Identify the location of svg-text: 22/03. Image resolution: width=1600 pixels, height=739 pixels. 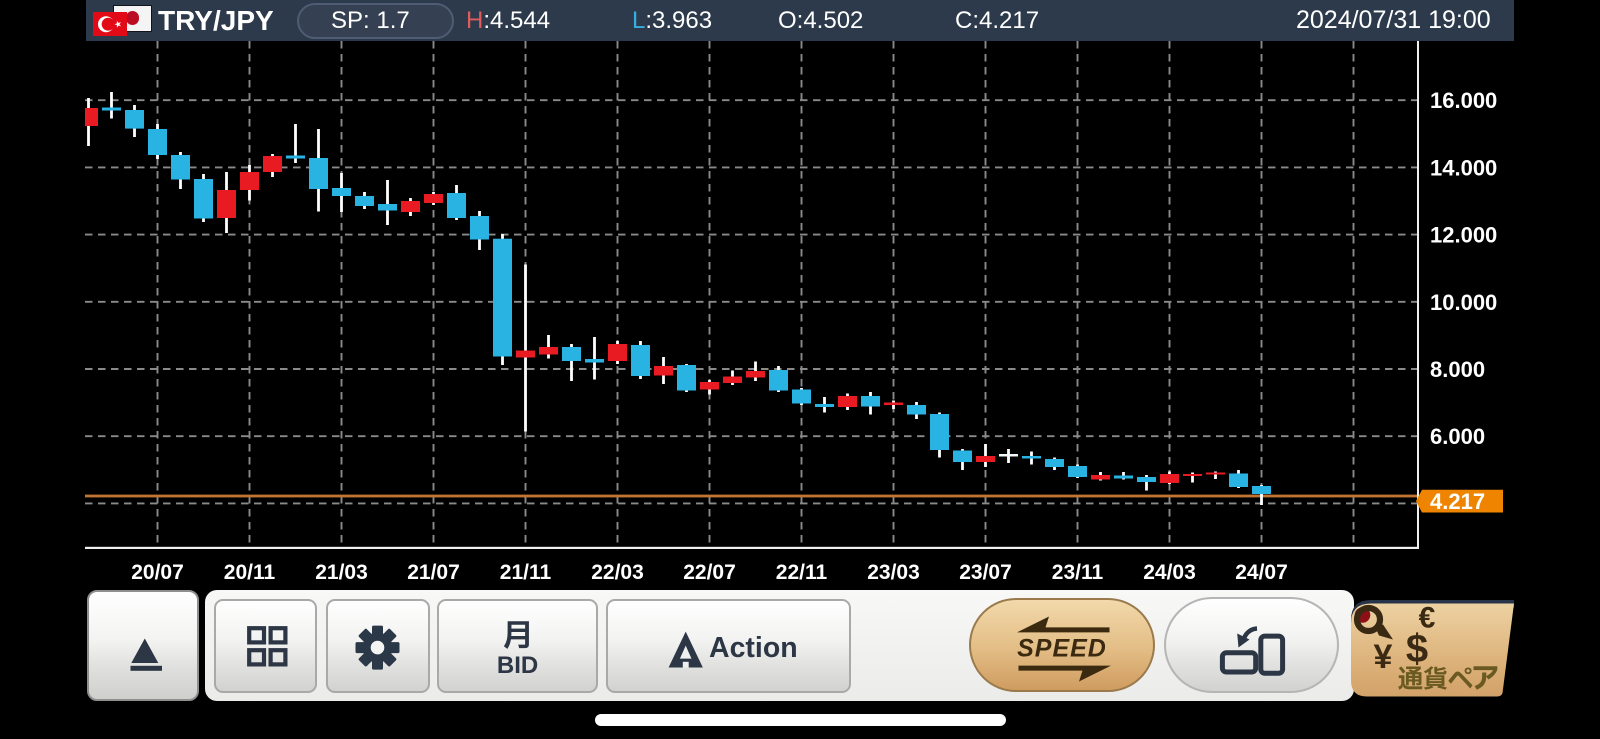
(617, 572).